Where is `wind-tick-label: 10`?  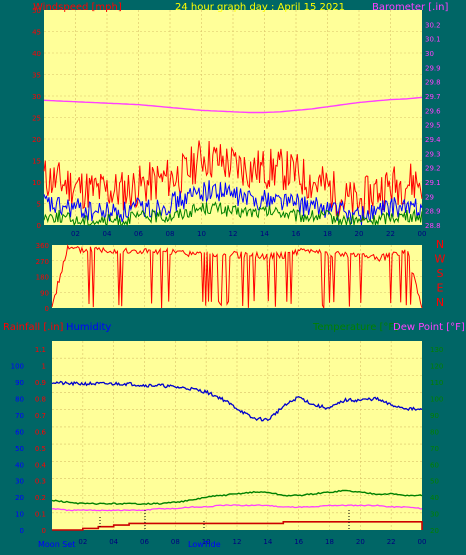 wind-tick-label: 10 is located at coordinates (36, 183).